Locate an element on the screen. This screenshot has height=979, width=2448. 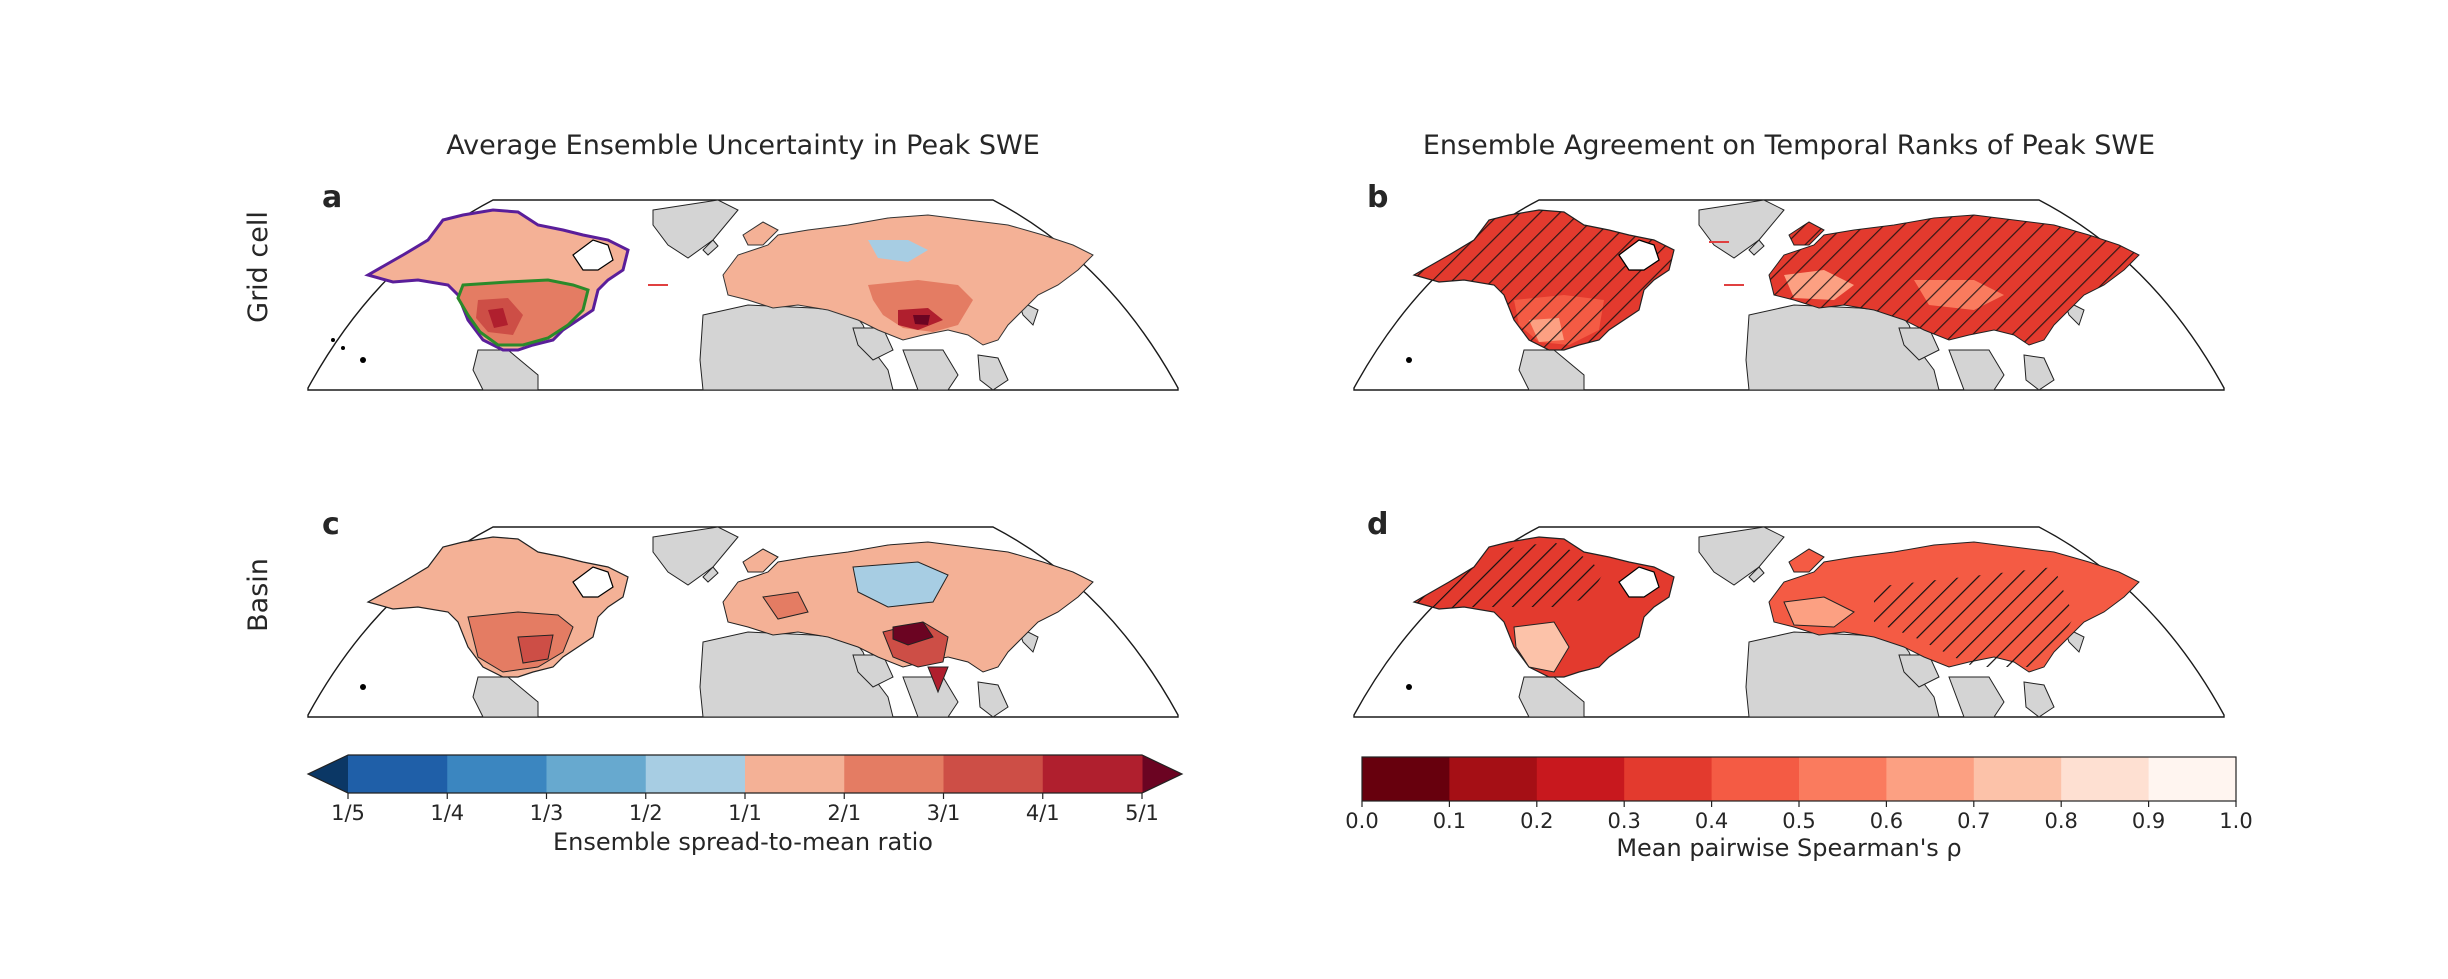
colorbar-left-tick-label: 1/4 is located at coordinates (447, 813).